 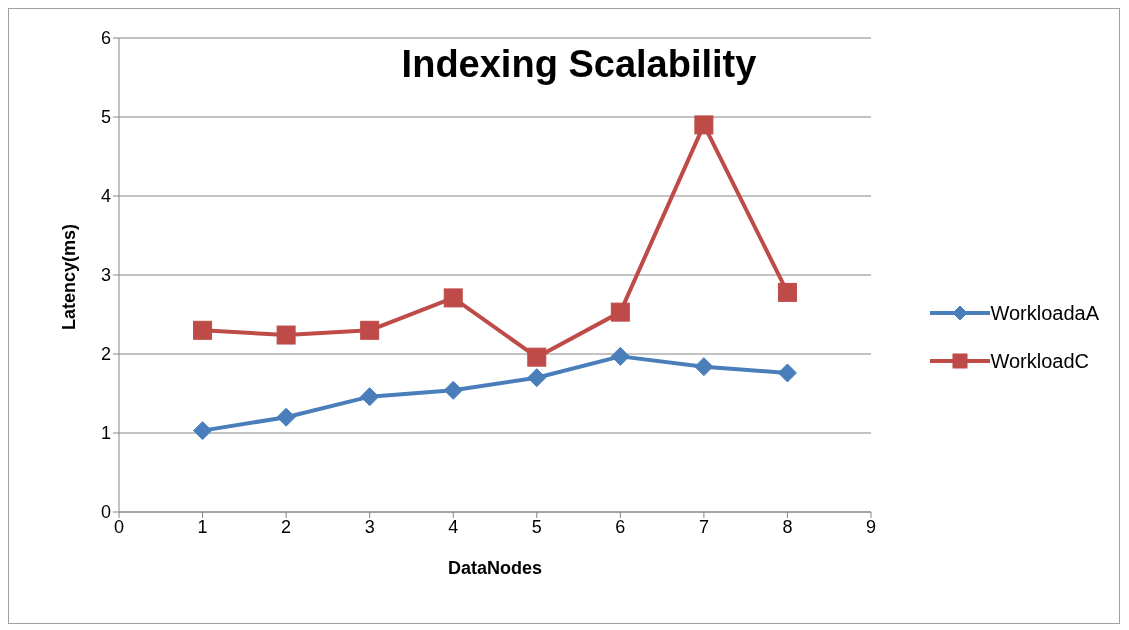 I want to click on x-tick-label: 4, so click(x=453, y=526).